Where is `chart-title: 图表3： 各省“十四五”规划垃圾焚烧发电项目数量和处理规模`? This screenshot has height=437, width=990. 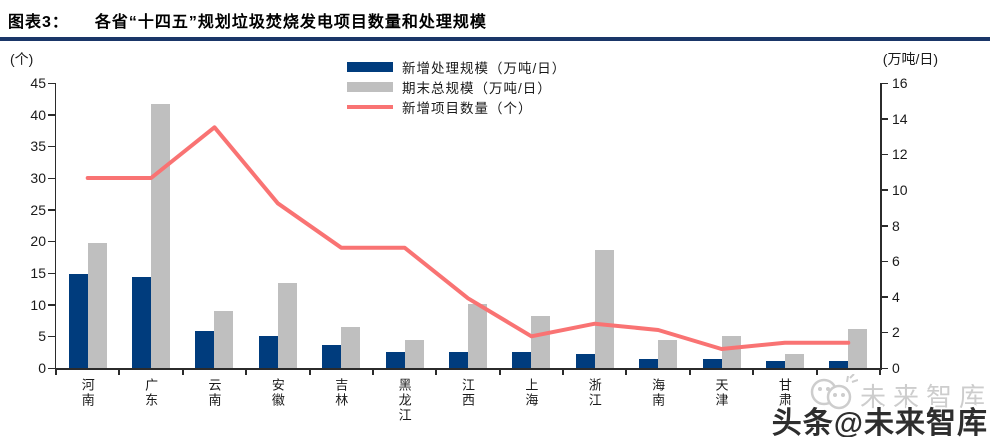
chart-title: 图表3： 各省“十四五”规划垃圾焚烧发电项目数量和处理规模 is located at coordinates (495, 20).